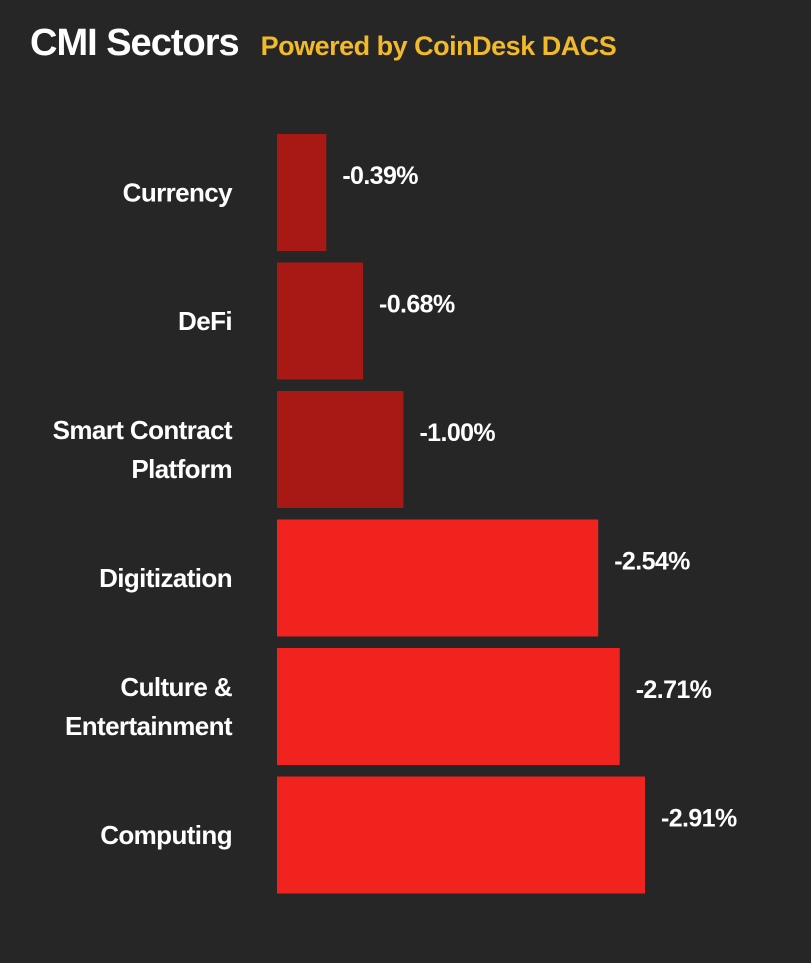 This screenshot has height=963, width=811. What do you see at coordinates (149, 726) in the screenshot?
I see `category-label: Entertainment` at bounding box center [149, 726].